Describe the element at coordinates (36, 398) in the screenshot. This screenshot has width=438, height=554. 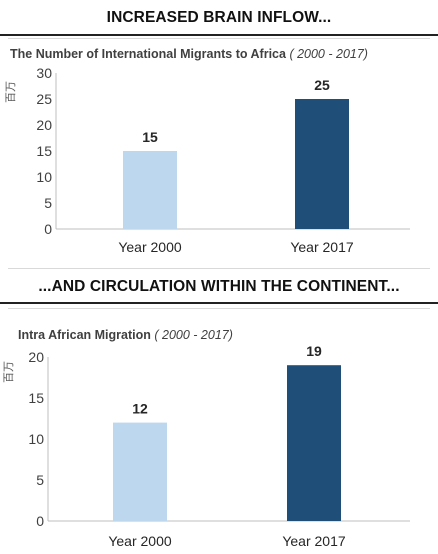
I see `chart2-y-tick-label: 15` at that location.